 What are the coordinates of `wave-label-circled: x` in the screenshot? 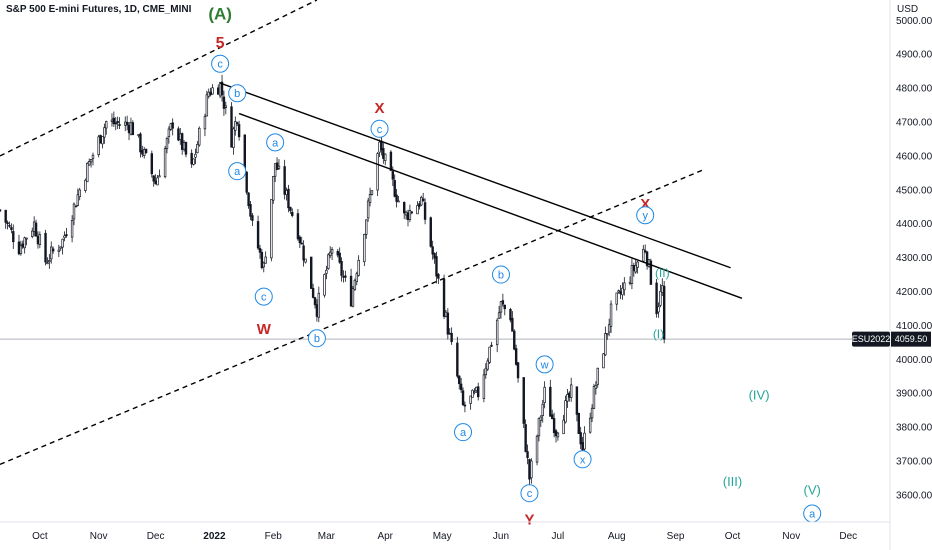 It's located at (582, 459).